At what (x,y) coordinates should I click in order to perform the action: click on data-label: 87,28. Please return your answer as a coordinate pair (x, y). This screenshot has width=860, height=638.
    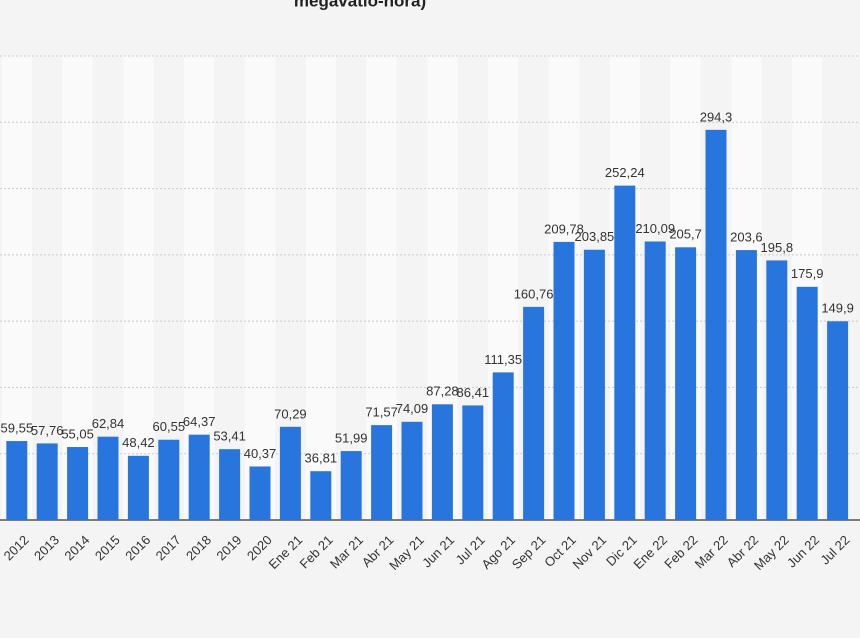
    Looking at the image, I should click on (442, 391).